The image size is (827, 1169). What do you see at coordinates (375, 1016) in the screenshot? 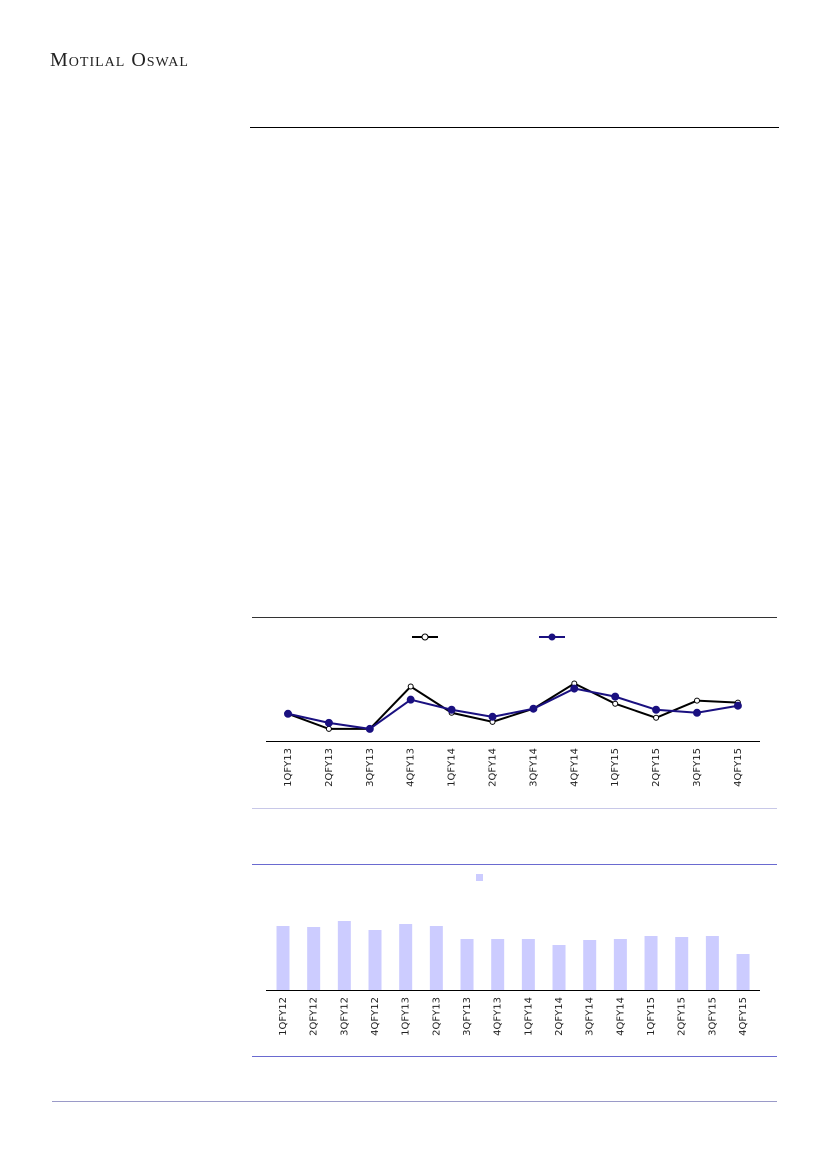
I see `x-tick-label: 4QFY12` at bounding box center [375, 1016].